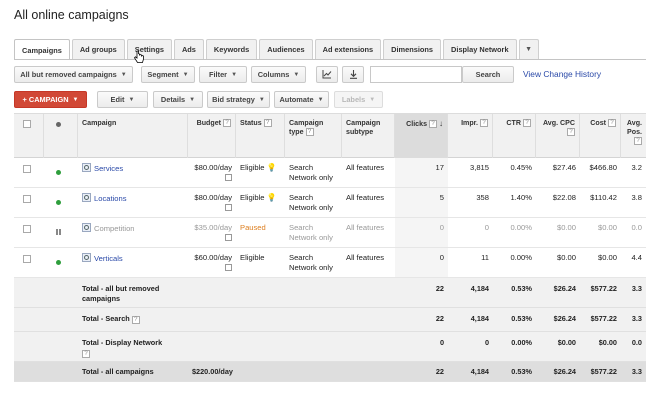  I want to click on status-dot-icon, so click(58, 124).